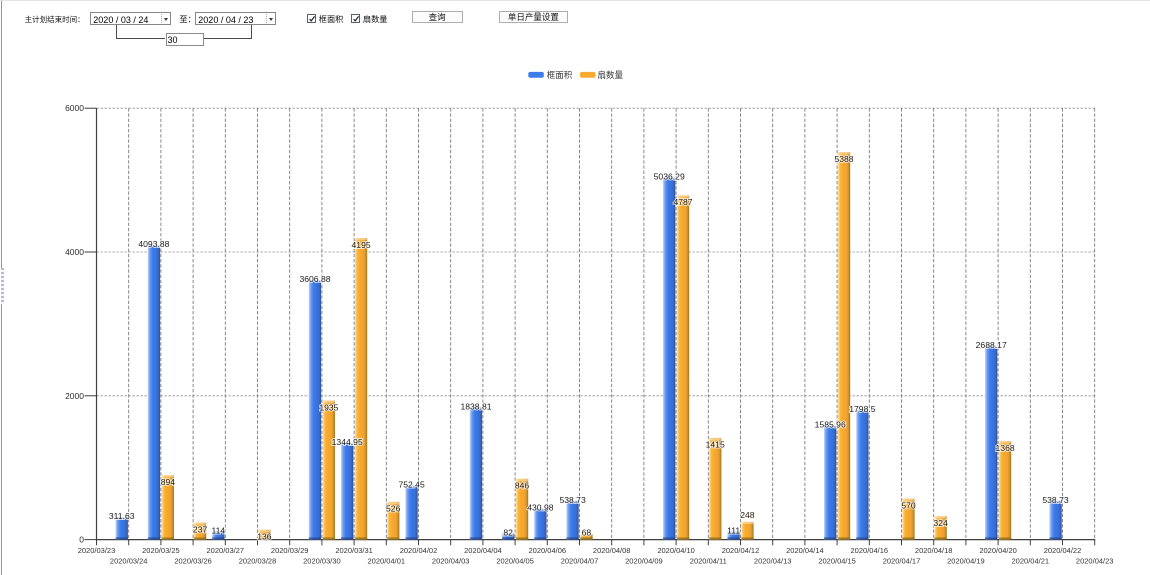 The image size is (1150, 575). Describe the element at coordinates (934, 550) in the screenshot. I see `svg-text: 2020/04/18` at that location.